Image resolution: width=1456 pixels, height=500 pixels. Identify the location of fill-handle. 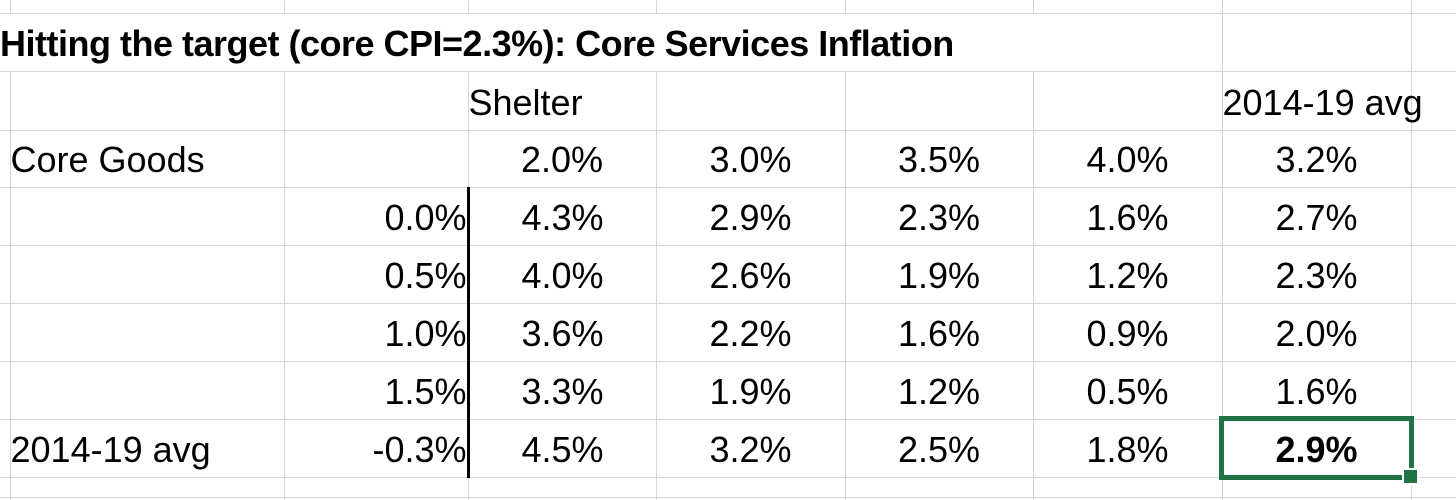
(1410, 476).